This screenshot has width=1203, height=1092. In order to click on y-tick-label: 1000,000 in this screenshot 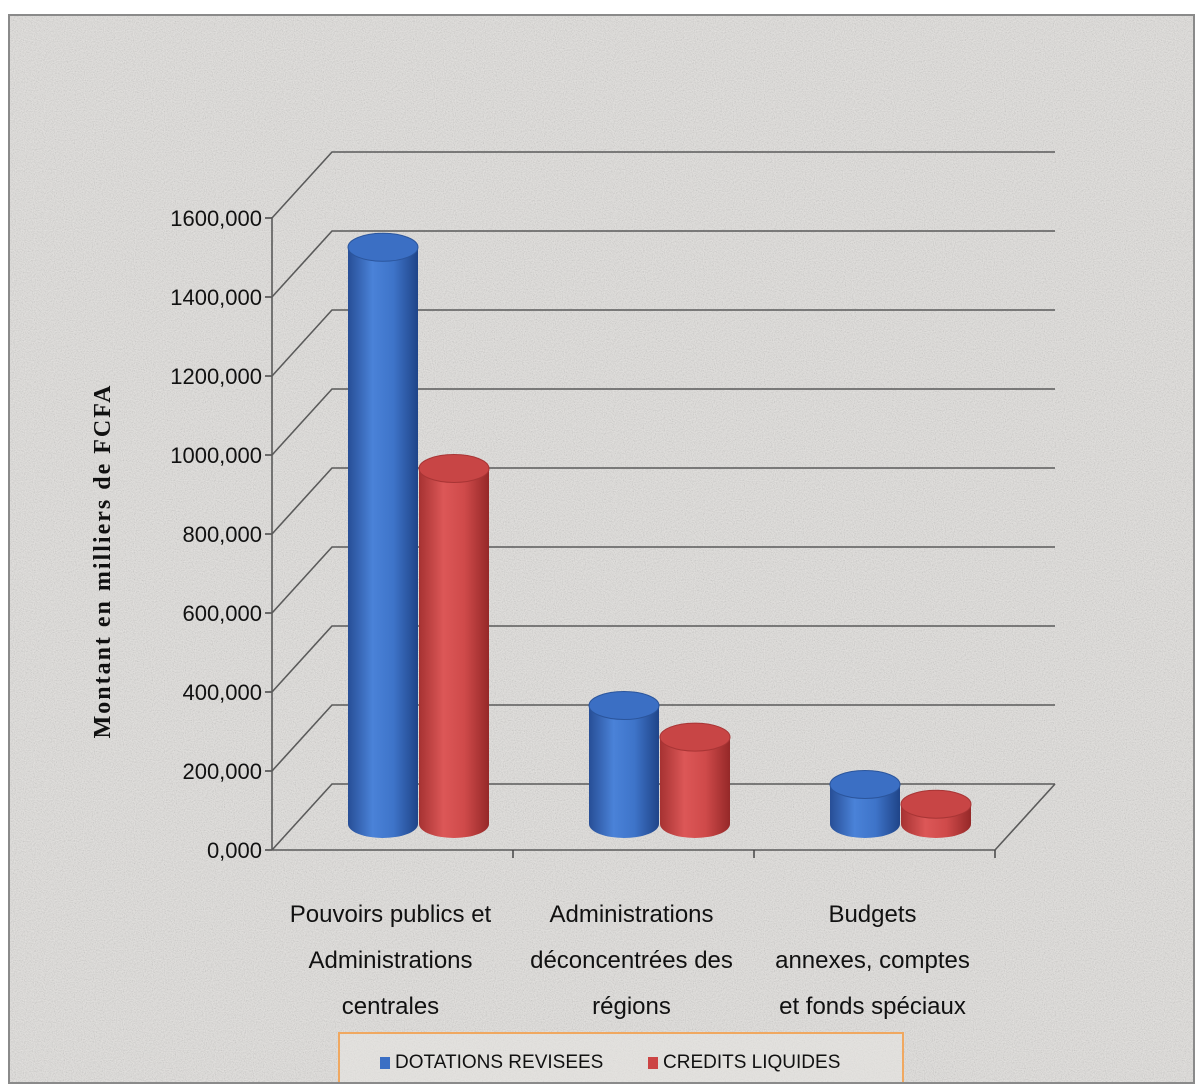, I will do `click(216, 455)`.